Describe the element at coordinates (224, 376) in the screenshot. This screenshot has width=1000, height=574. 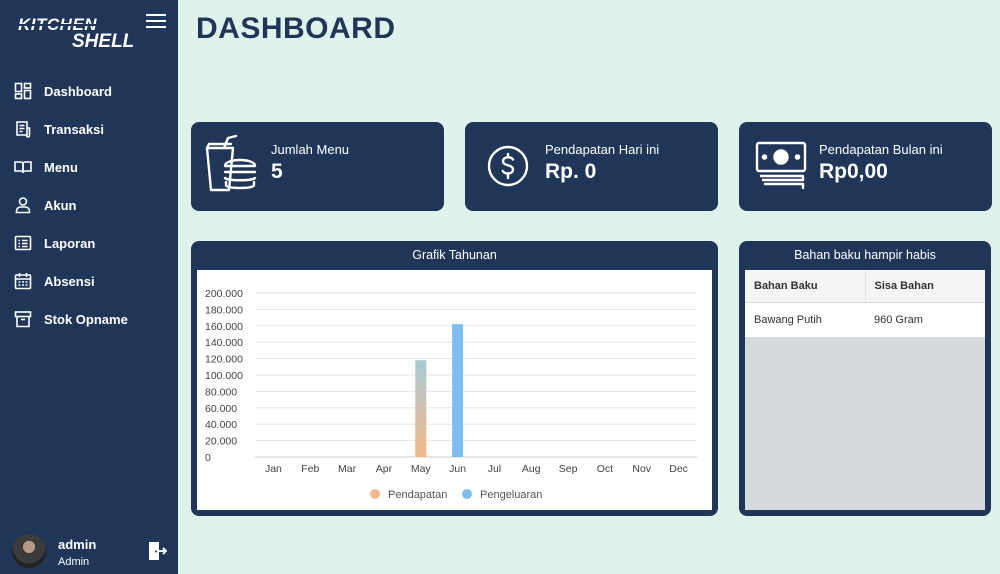
I see `y-tick-label: 100.000` at that location.